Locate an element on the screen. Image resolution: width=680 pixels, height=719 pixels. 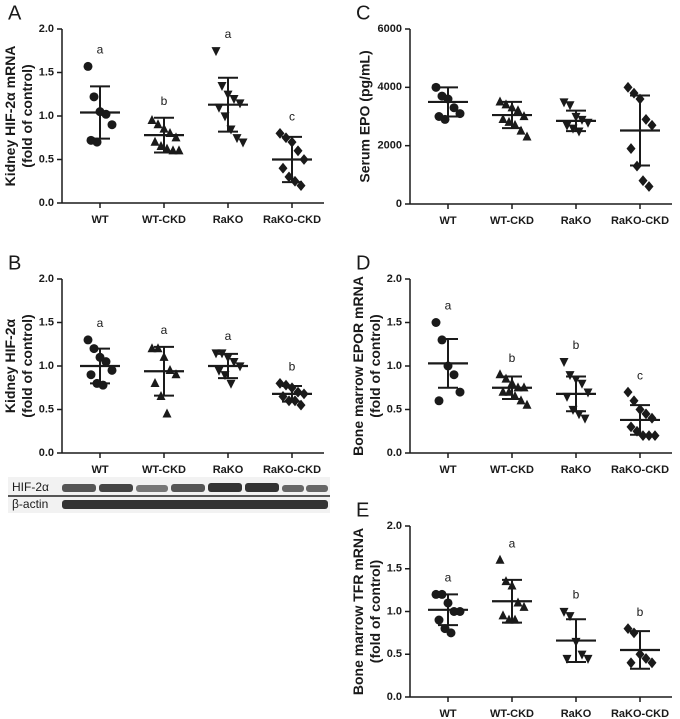
panel-label: E is located at coordinates (362, 510).